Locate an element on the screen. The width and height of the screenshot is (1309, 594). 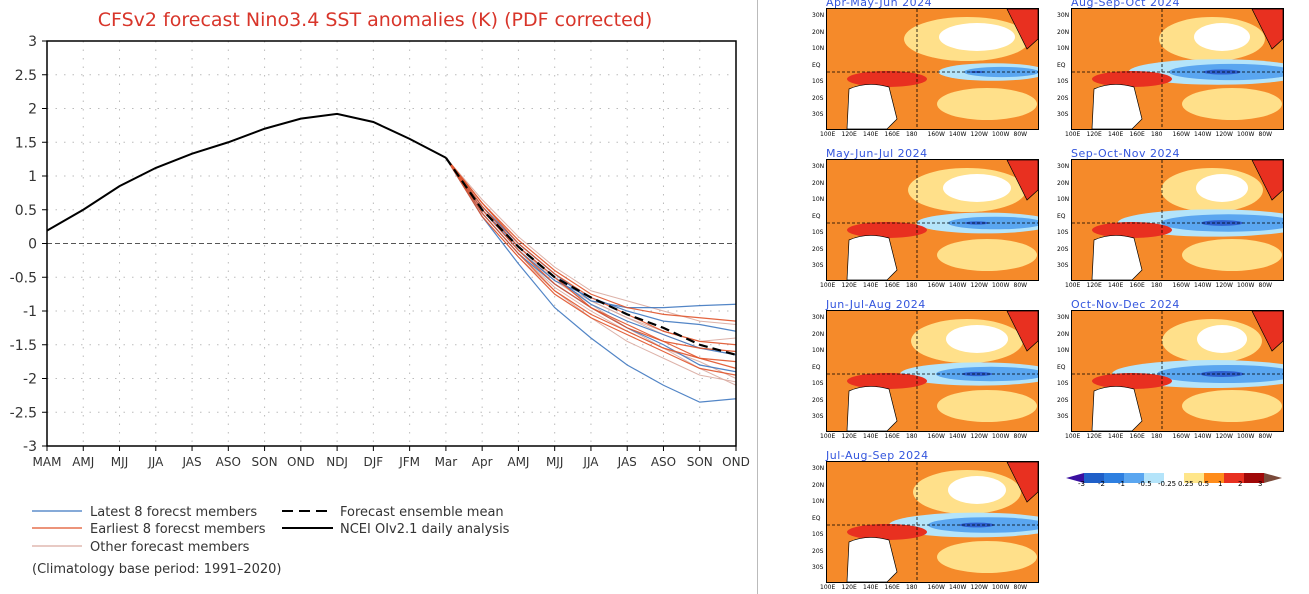
member-line-earliest is located at coordinates (591, 260).